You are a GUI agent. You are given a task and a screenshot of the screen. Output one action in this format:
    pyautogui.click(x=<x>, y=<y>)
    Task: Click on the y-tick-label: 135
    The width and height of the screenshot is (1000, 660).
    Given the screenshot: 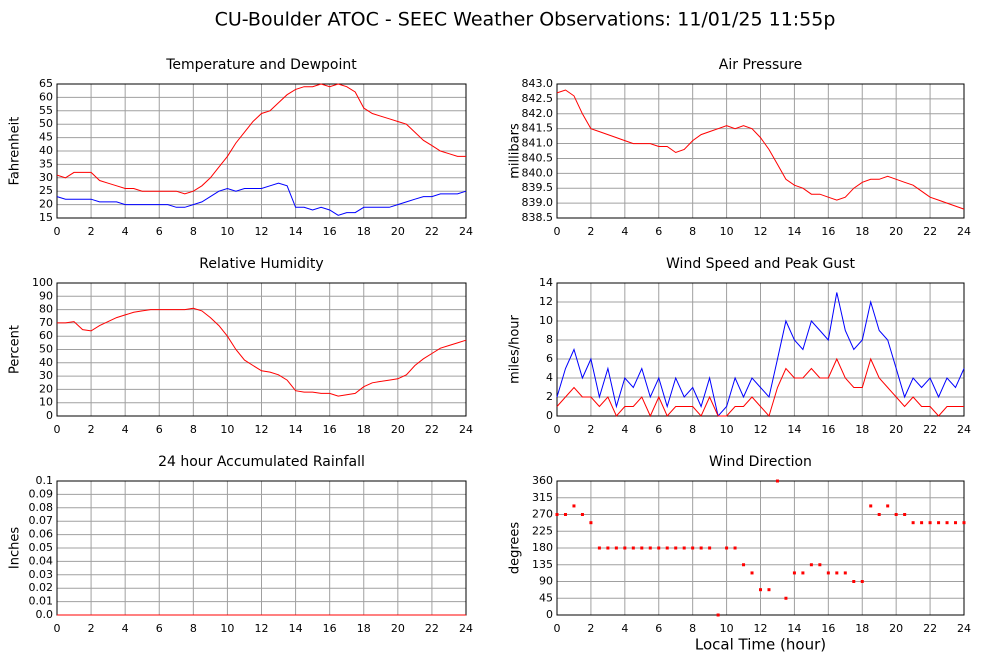 What is the action you would take?
    pyautogui.click(x=542, y=564)
    